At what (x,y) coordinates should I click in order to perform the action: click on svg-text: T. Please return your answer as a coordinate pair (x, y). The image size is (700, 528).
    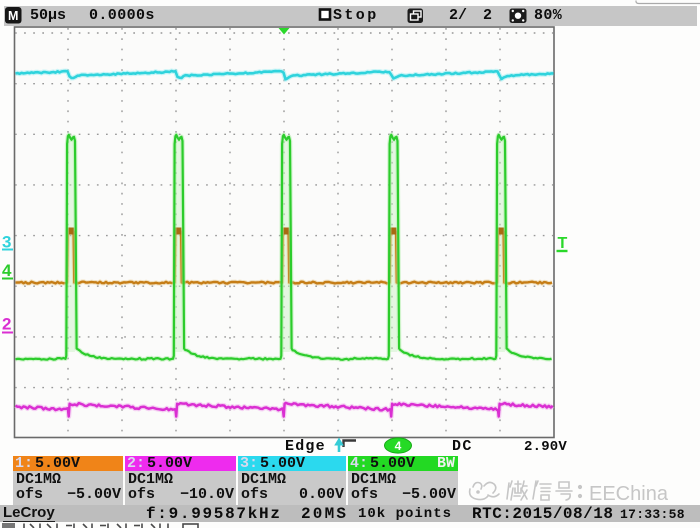
    Looking at the image, I should click on (563, 243).